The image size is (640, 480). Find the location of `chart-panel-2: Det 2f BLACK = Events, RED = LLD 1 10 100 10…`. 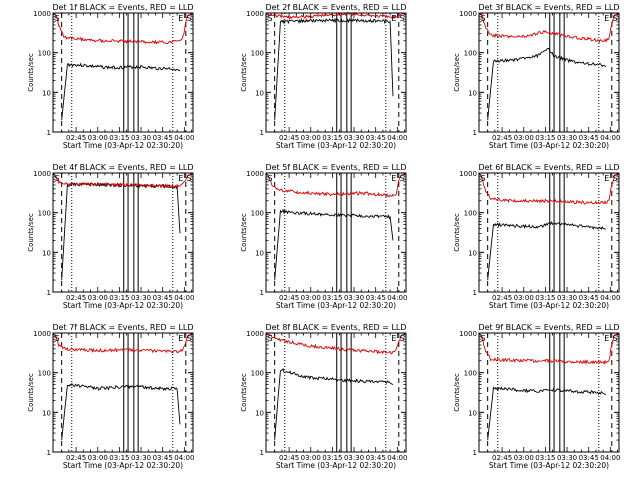

chart-panel-2: Det 2f BLACK = Events, RED = LLD 1 10 100 10… is located at coordinates (323, 76).